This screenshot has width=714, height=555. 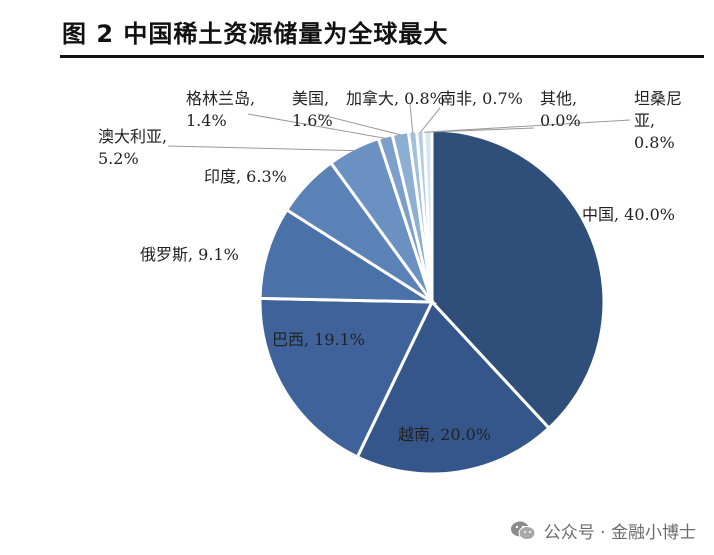 I want to click on watermark-text: 公众号 · 金融小博士, so click(x=619, y=533).